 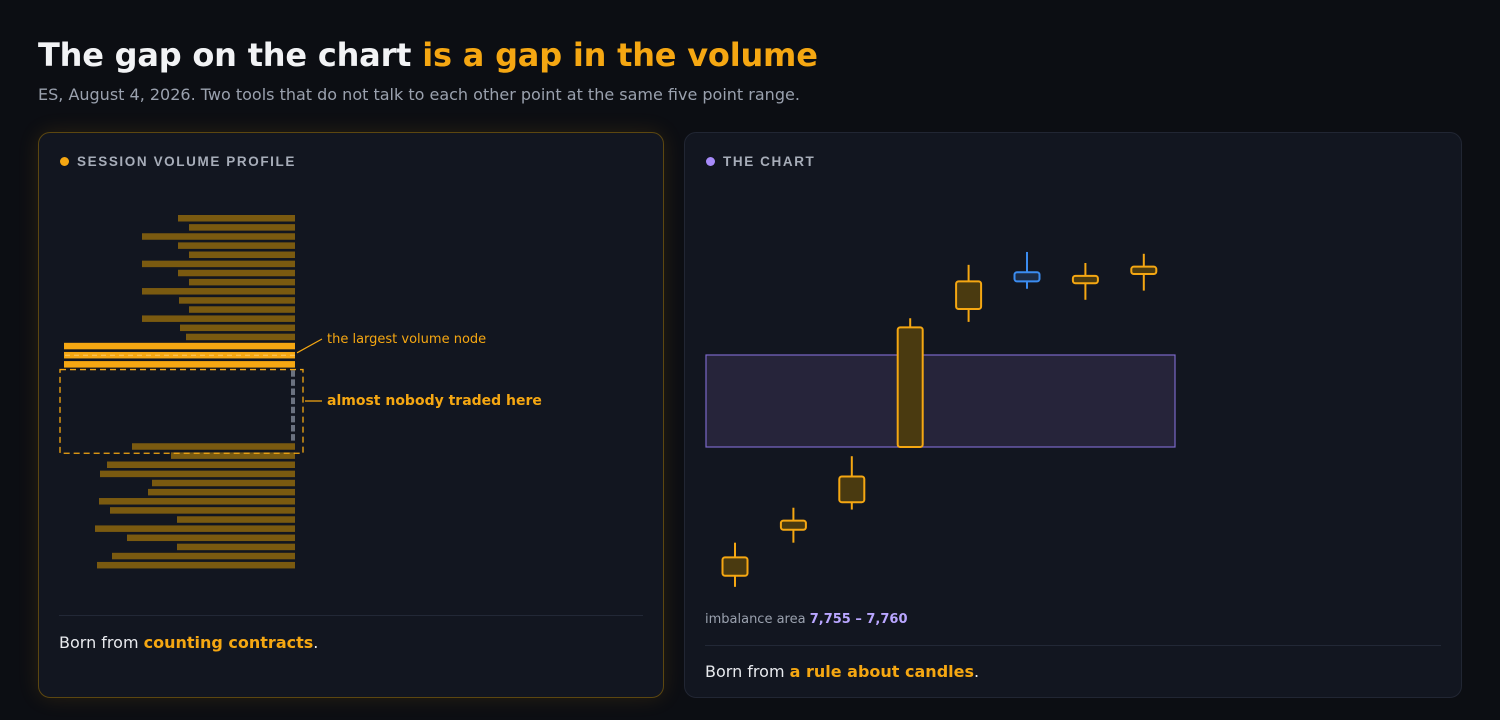 What do you see at coordinates (316, 642) in the screenshot?
I see `left-footer-suffix: .` at bounding box center [316, 642].